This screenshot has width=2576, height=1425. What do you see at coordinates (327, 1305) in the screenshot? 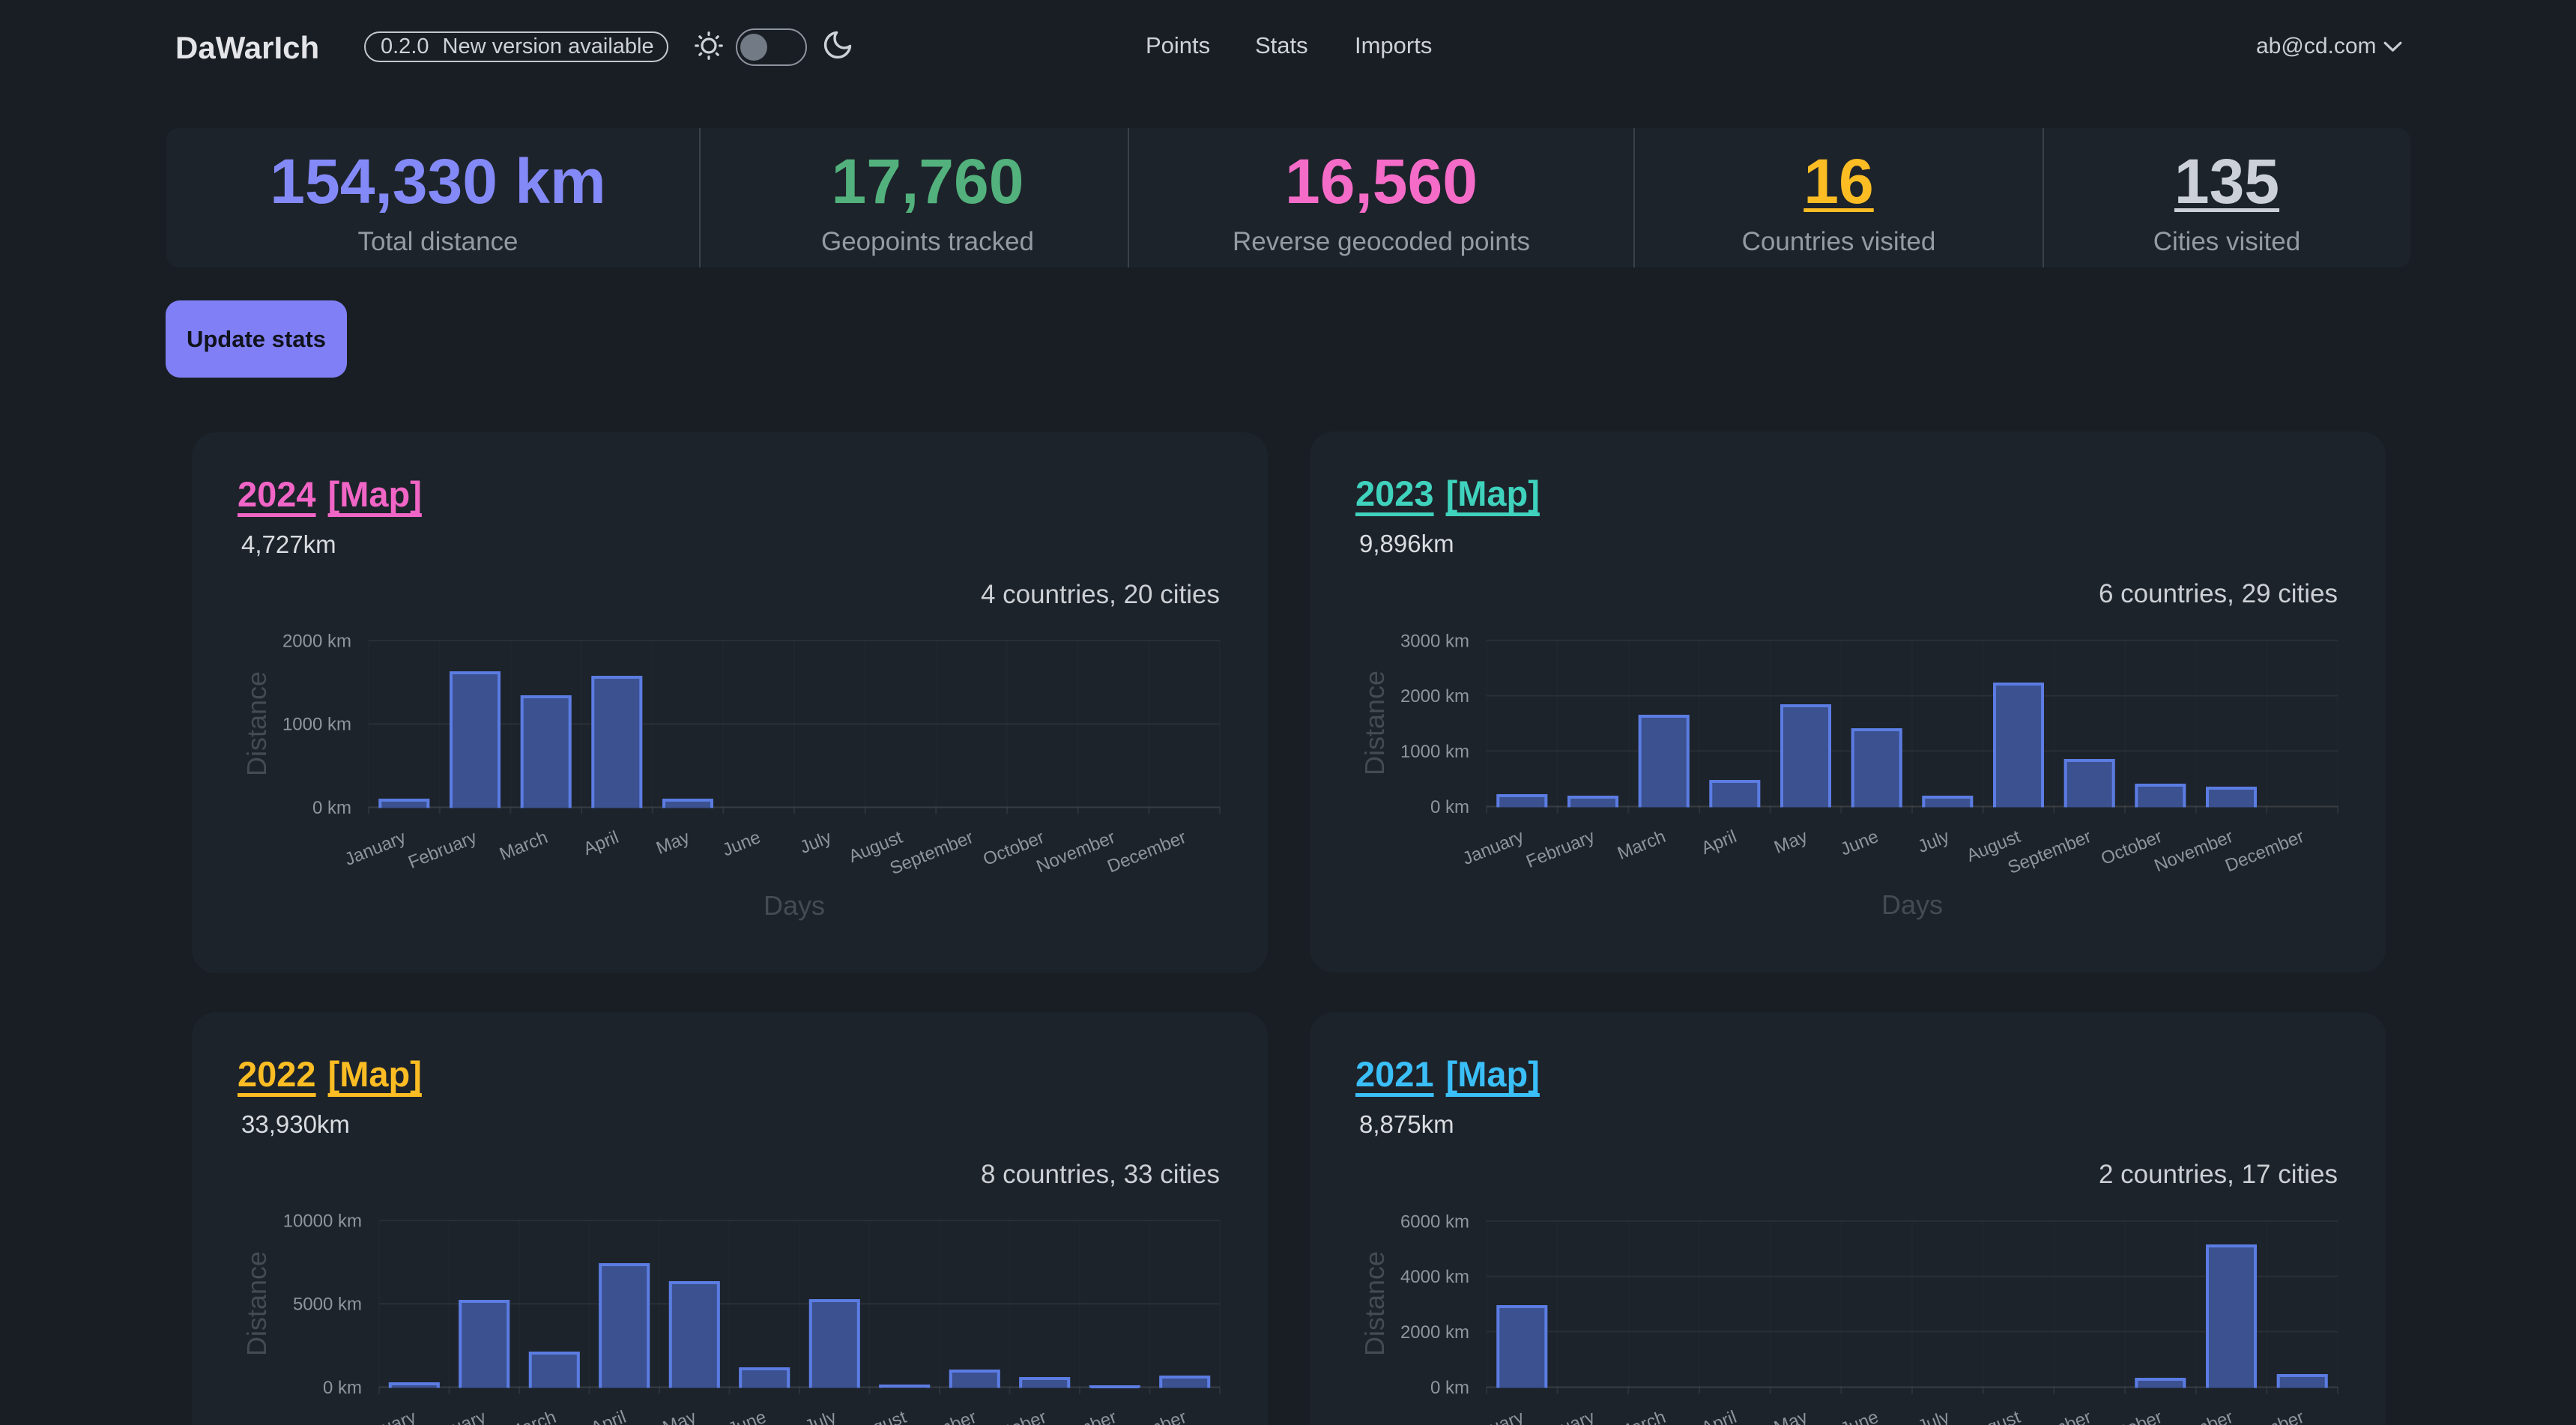
I see `svg-text: 5000 km` at bounding box center [327, 1305].